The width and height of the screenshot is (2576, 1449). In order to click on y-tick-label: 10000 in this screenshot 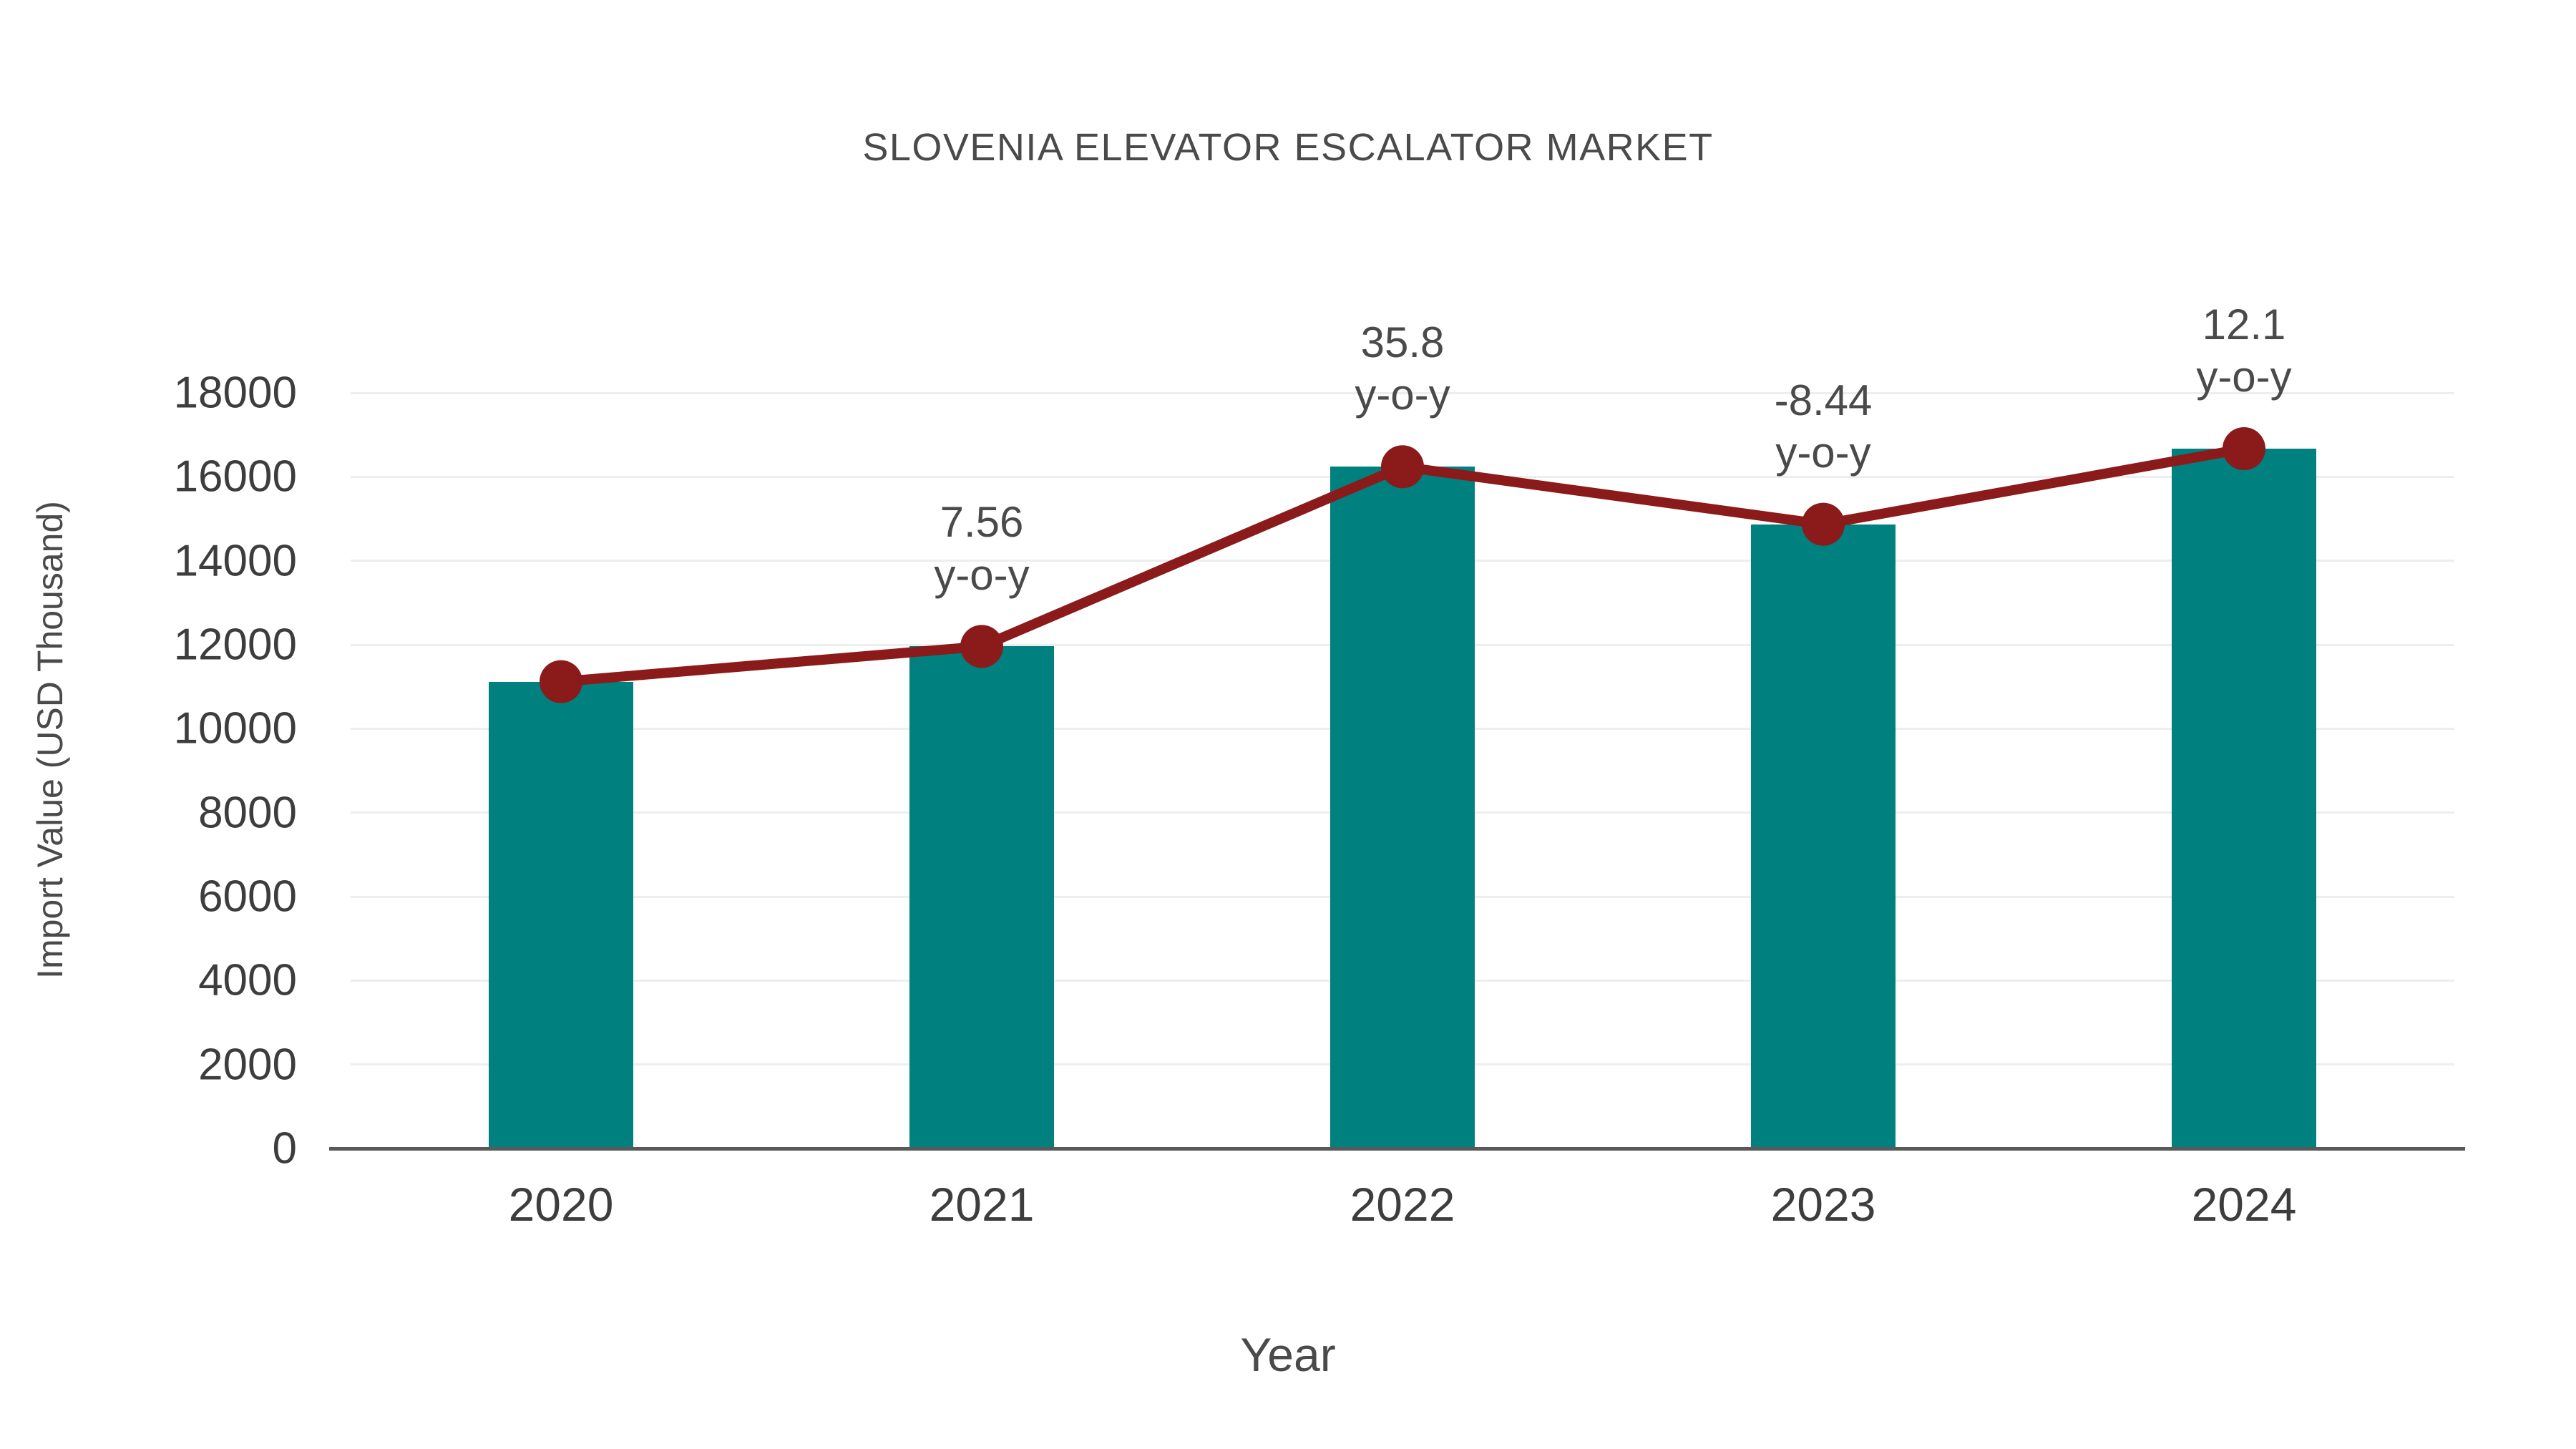, I will do `click(235, 728)`.